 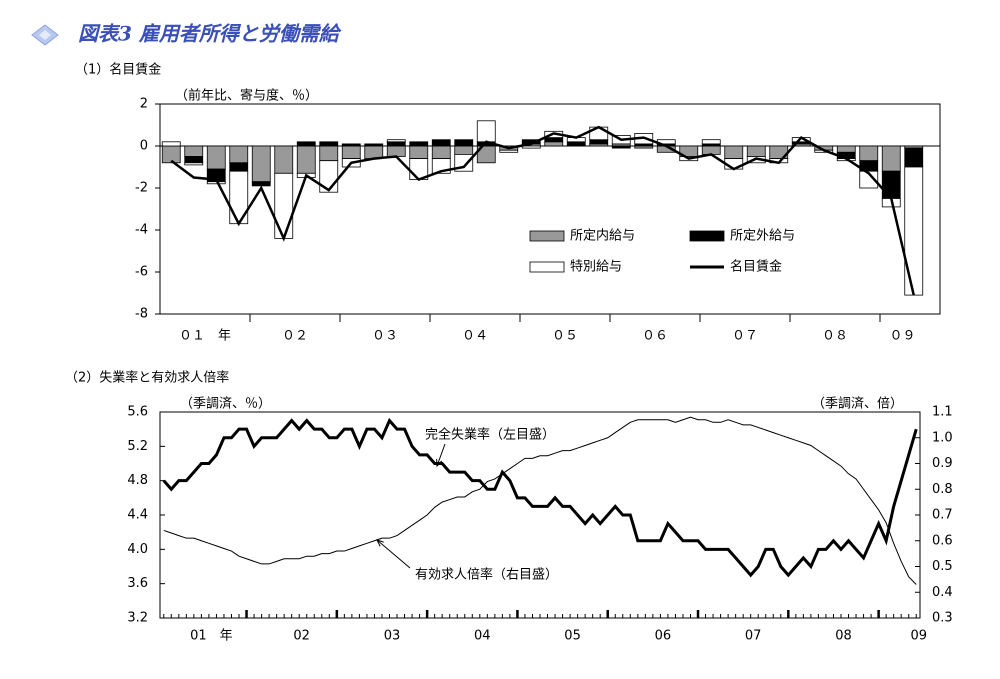 I want to click on y2-axis-label: （季調済、倍）, so click(x=857, y=404).